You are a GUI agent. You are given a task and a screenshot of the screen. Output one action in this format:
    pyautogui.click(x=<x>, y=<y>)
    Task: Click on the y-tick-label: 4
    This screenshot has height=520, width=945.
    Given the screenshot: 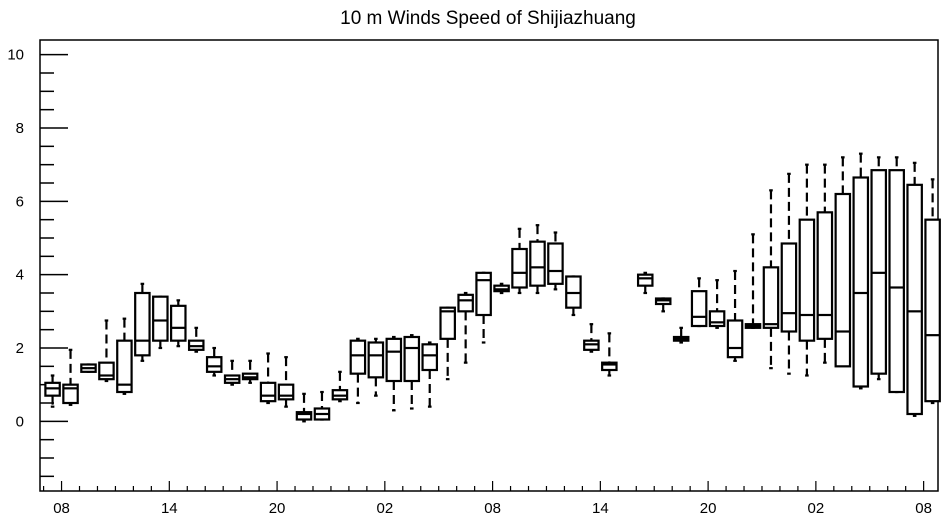 What is the action you would take?
    pyautogui.click(x=20, y=275)
    